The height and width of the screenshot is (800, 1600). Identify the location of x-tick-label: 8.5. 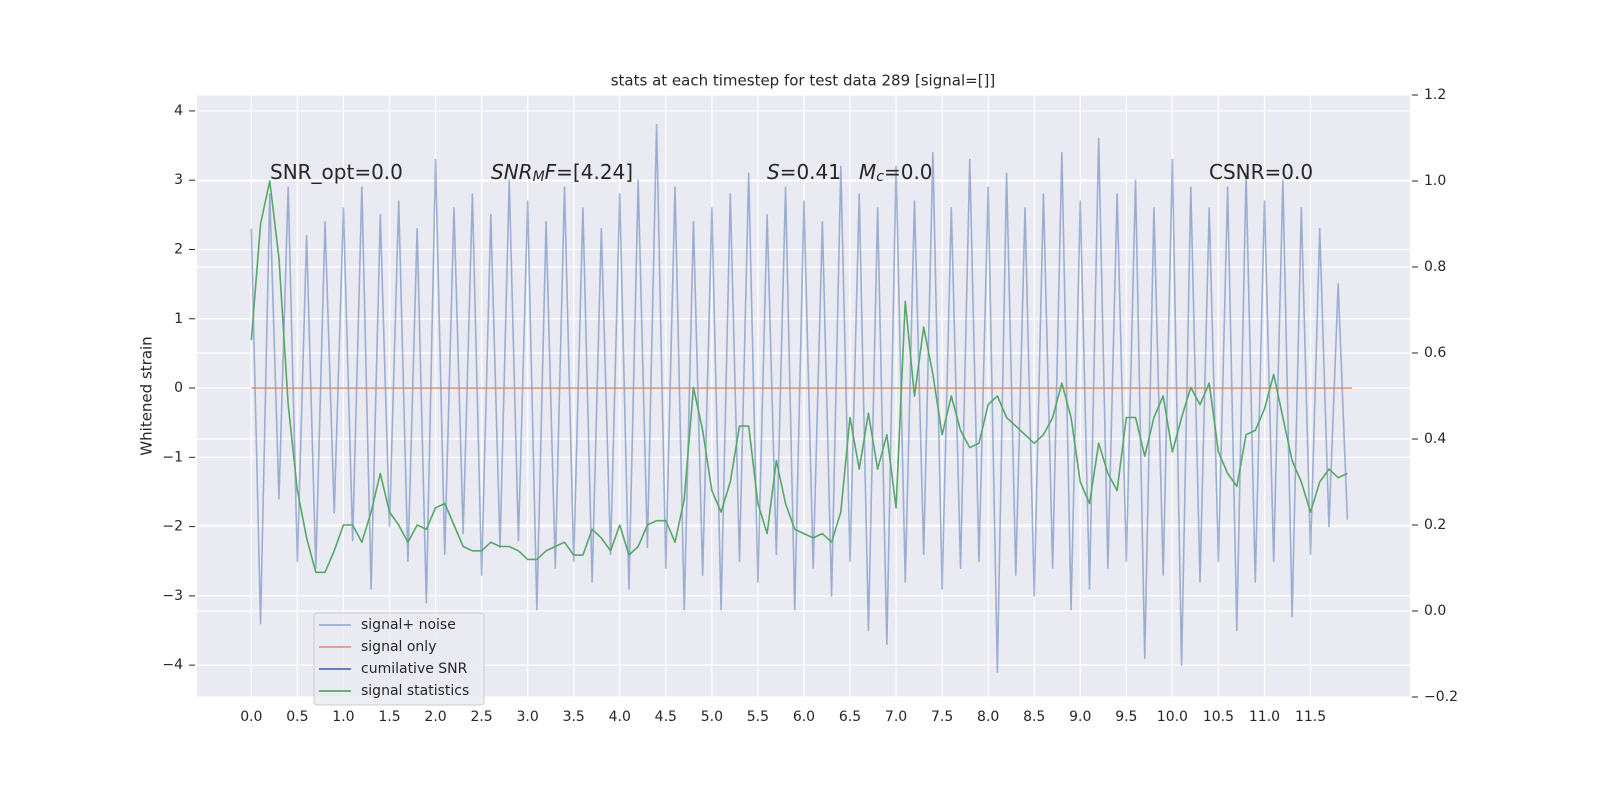
(1034, 717).